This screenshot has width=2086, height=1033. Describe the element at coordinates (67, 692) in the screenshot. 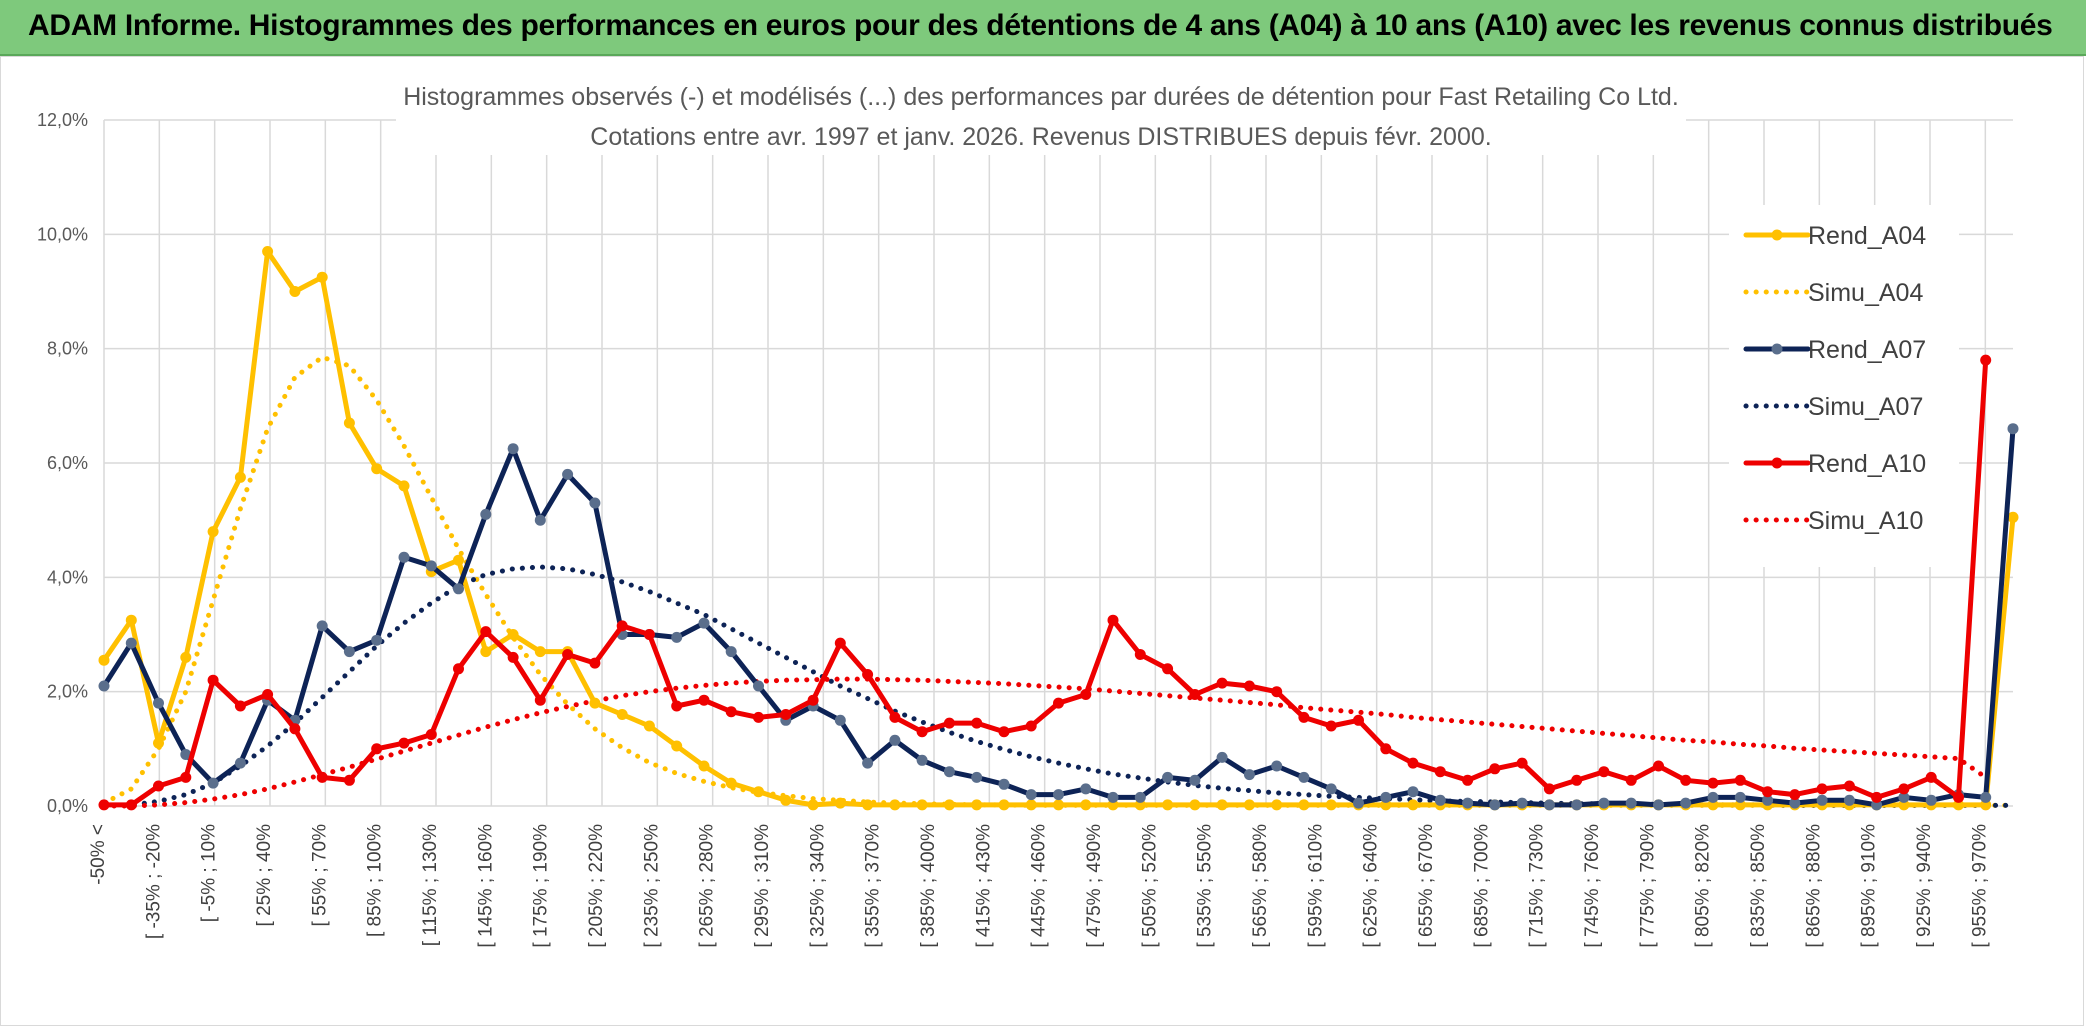

I see `y-tick-label: 2,0%` at that location.